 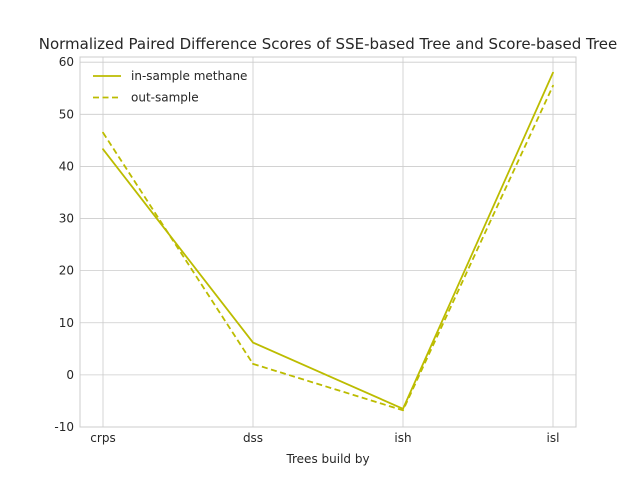 I want to click on x-tick-label: dss, so click(x=253, y=438).